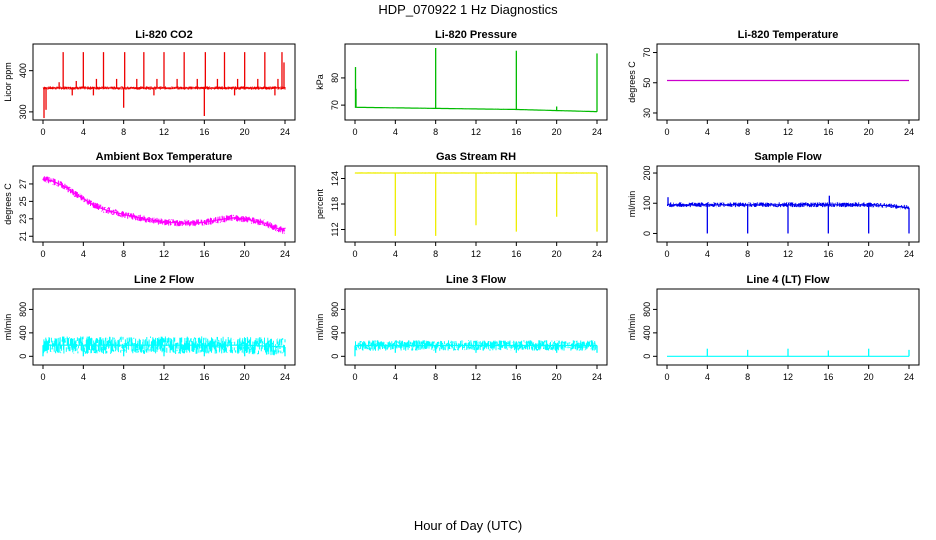 This screenshot has width=936, height=540. What do you see at coordinates (164, 280) in the screenshot?
I see `panel-title: Line 2 Flow` at bounding box center [164, 280].